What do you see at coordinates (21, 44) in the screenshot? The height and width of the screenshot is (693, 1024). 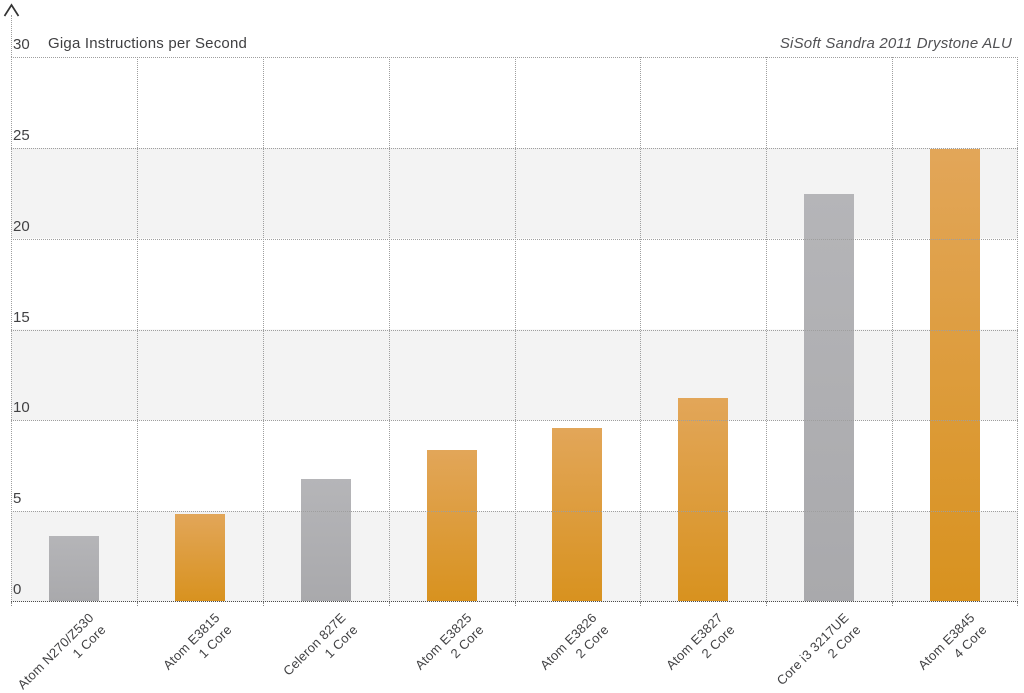 I see `y-tick-label-30: 30` at bounding box center [21, 44].